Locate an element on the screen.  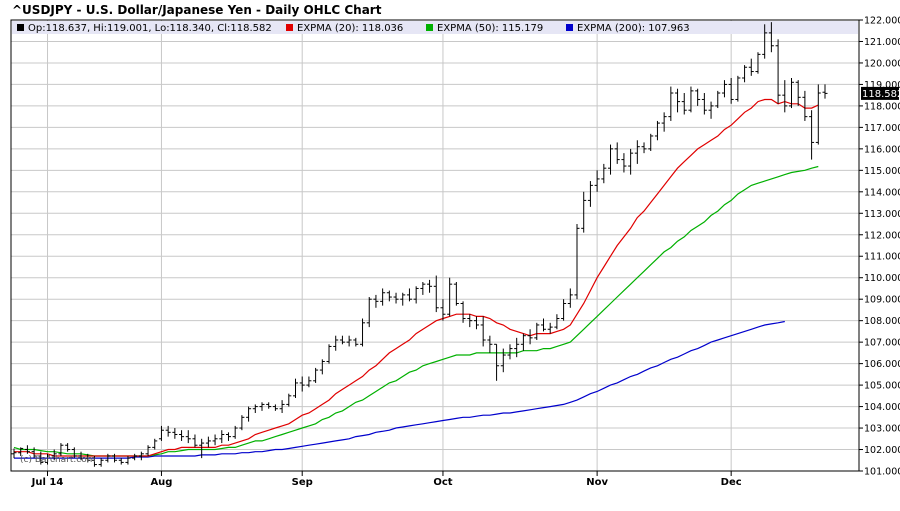
x-tick-label: Oct is located at coordinates (442, 482).